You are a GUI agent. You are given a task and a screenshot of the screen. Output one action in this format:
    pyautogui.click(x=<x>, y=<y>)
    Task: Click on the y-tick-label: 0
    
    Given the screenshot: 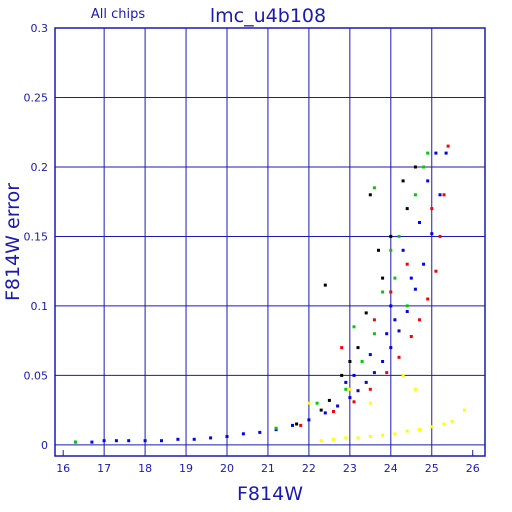 What is the action you would take?
    pyautogui.click(x=44, y=445)
    